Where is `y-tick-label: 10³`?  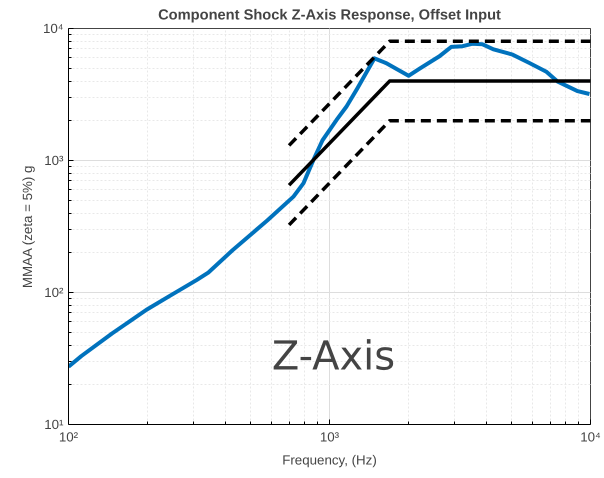
y-tick-label: 10³ is located at coordinates (54, 160).